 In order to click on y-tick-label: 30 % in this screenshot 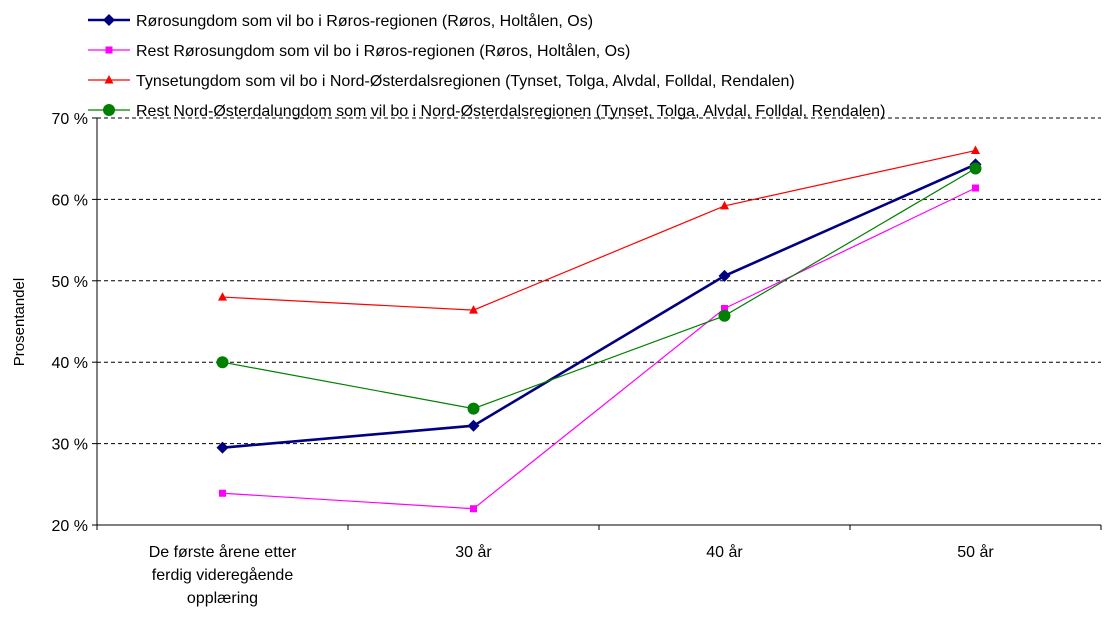, I will do `click(70, 445)`.